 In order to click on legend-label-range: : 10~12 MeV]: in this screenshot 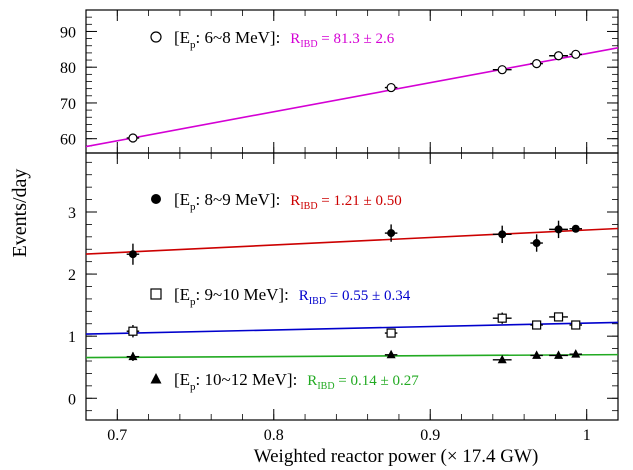, I will do `click(247, 379)`.